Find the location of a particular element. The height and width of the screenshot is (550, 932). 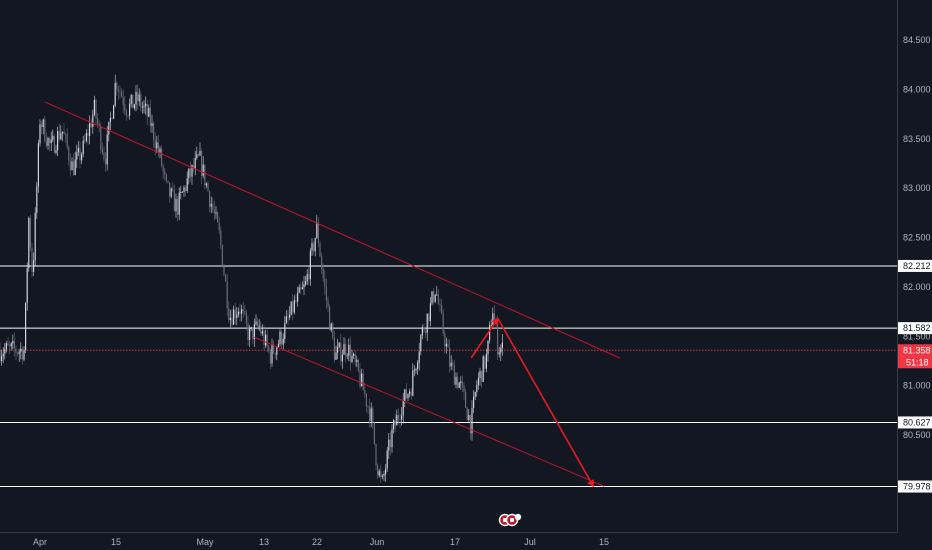

projection-arrows is located at coordinates (532, 402).